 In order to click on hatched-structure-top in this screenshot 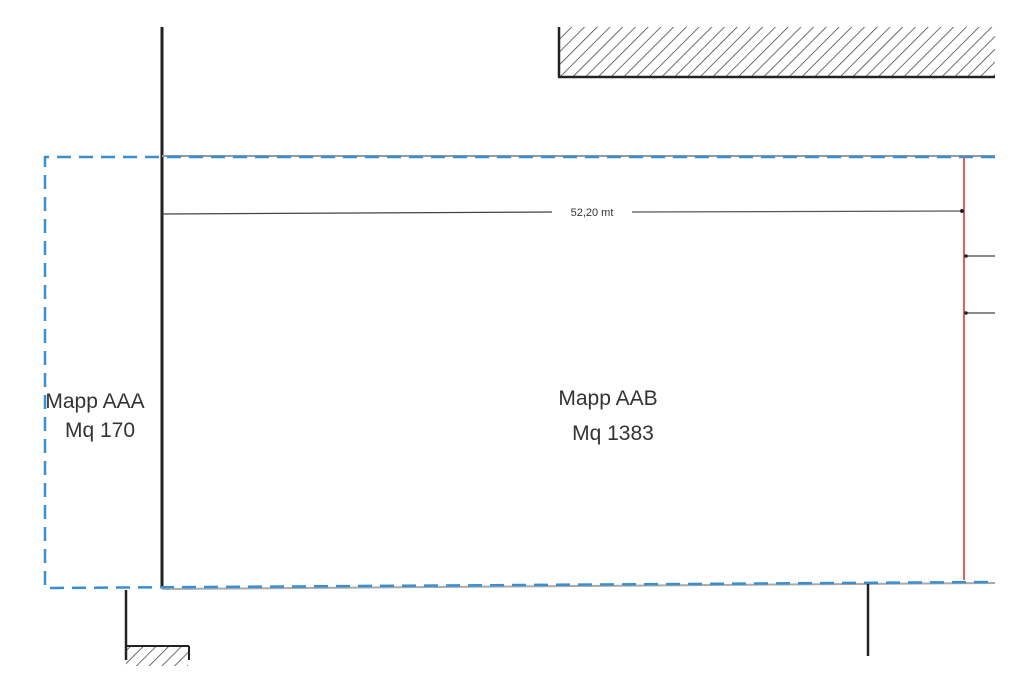, I will do `click(776, 53)`.